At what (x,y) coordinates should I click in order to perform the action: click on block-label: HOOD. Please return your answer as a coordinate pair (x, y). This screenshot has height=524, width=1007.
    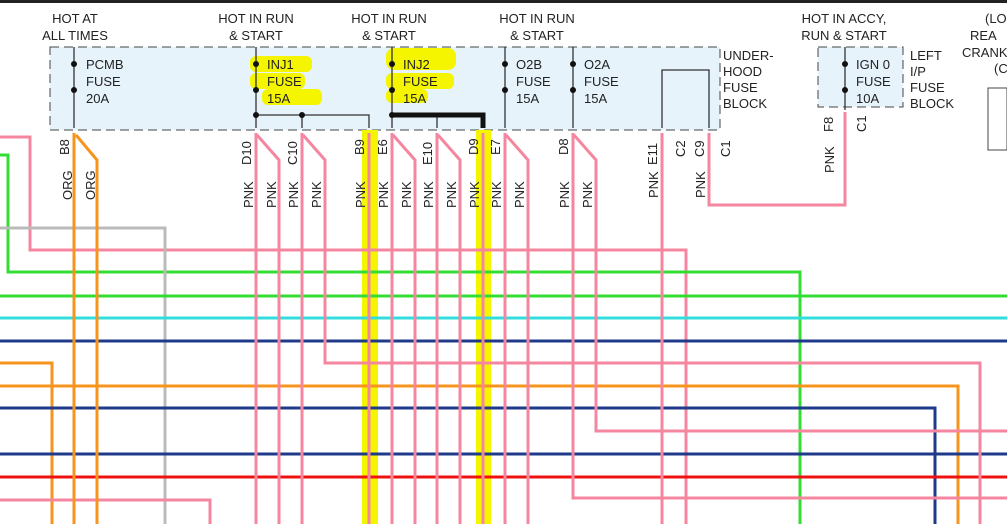
    Looking at the image, I should click on (742, 71).